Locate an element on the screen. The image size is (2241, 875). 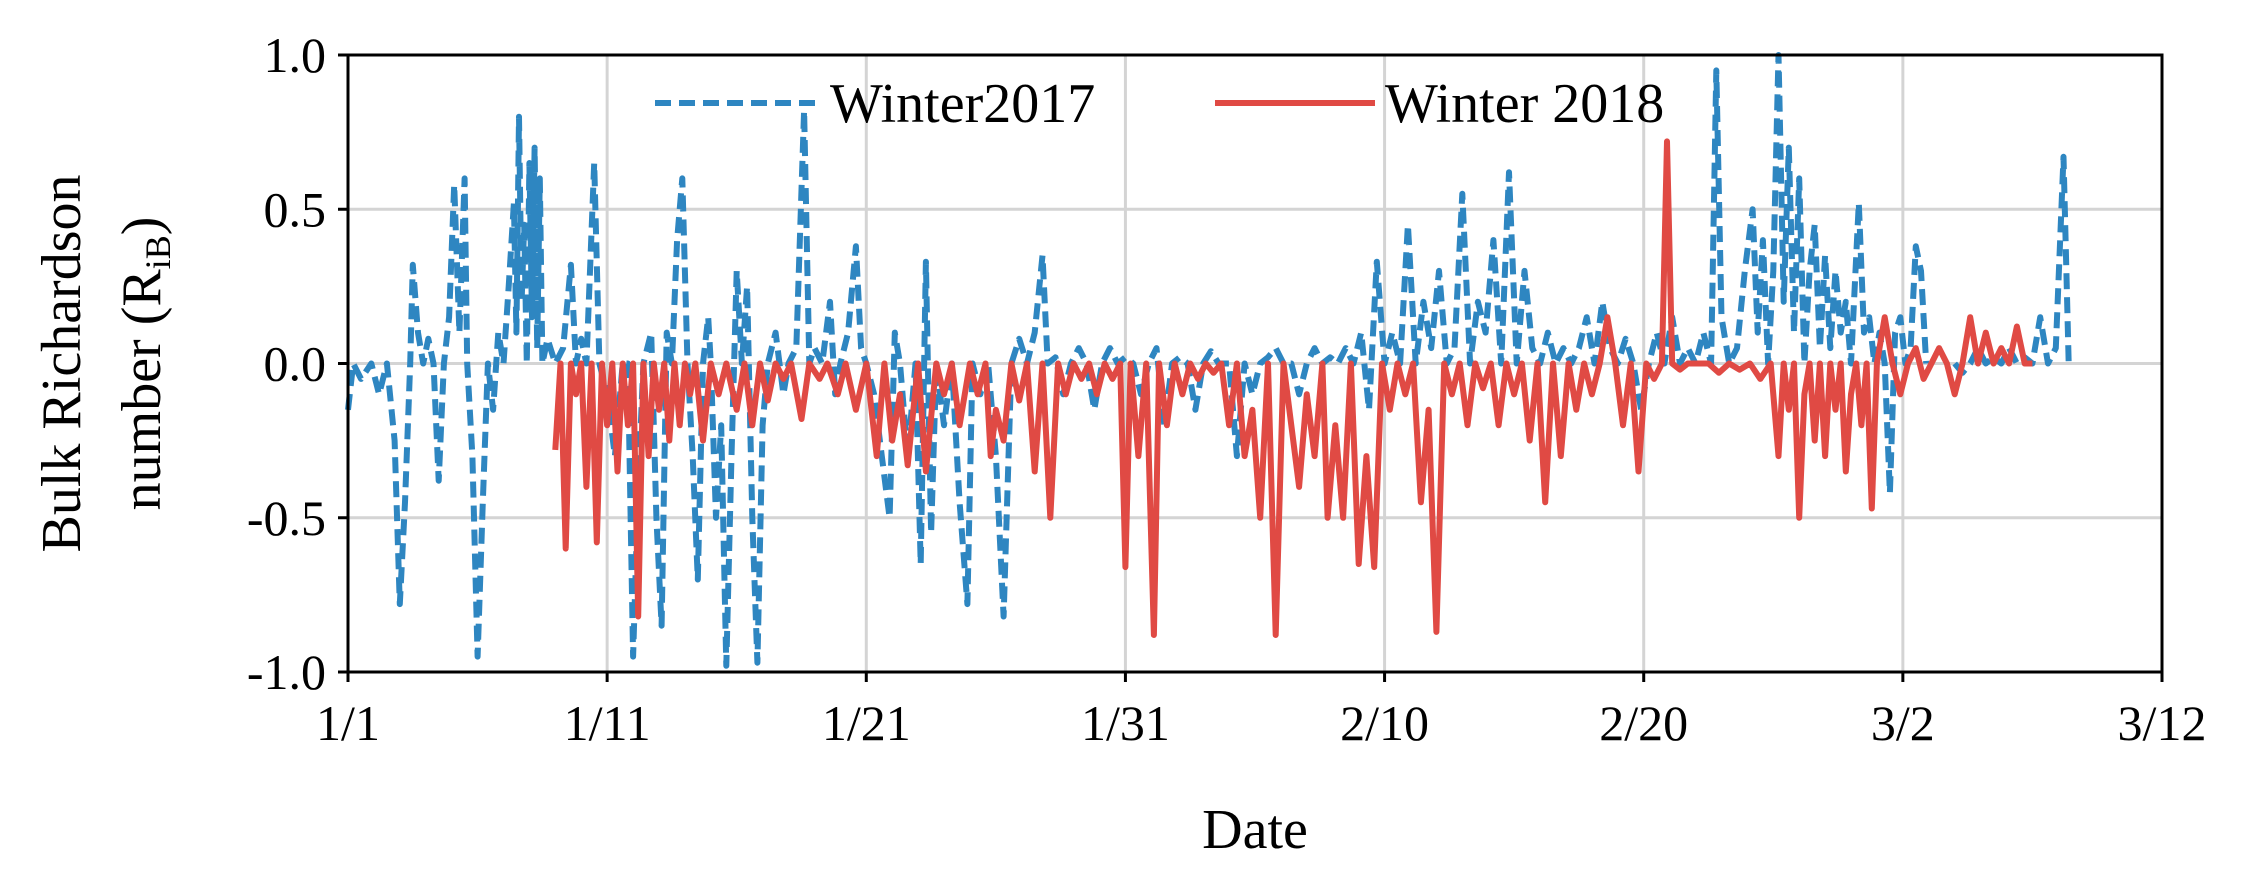
x-tick-label-7: 3/12 is located at coordinates (2162, 723).